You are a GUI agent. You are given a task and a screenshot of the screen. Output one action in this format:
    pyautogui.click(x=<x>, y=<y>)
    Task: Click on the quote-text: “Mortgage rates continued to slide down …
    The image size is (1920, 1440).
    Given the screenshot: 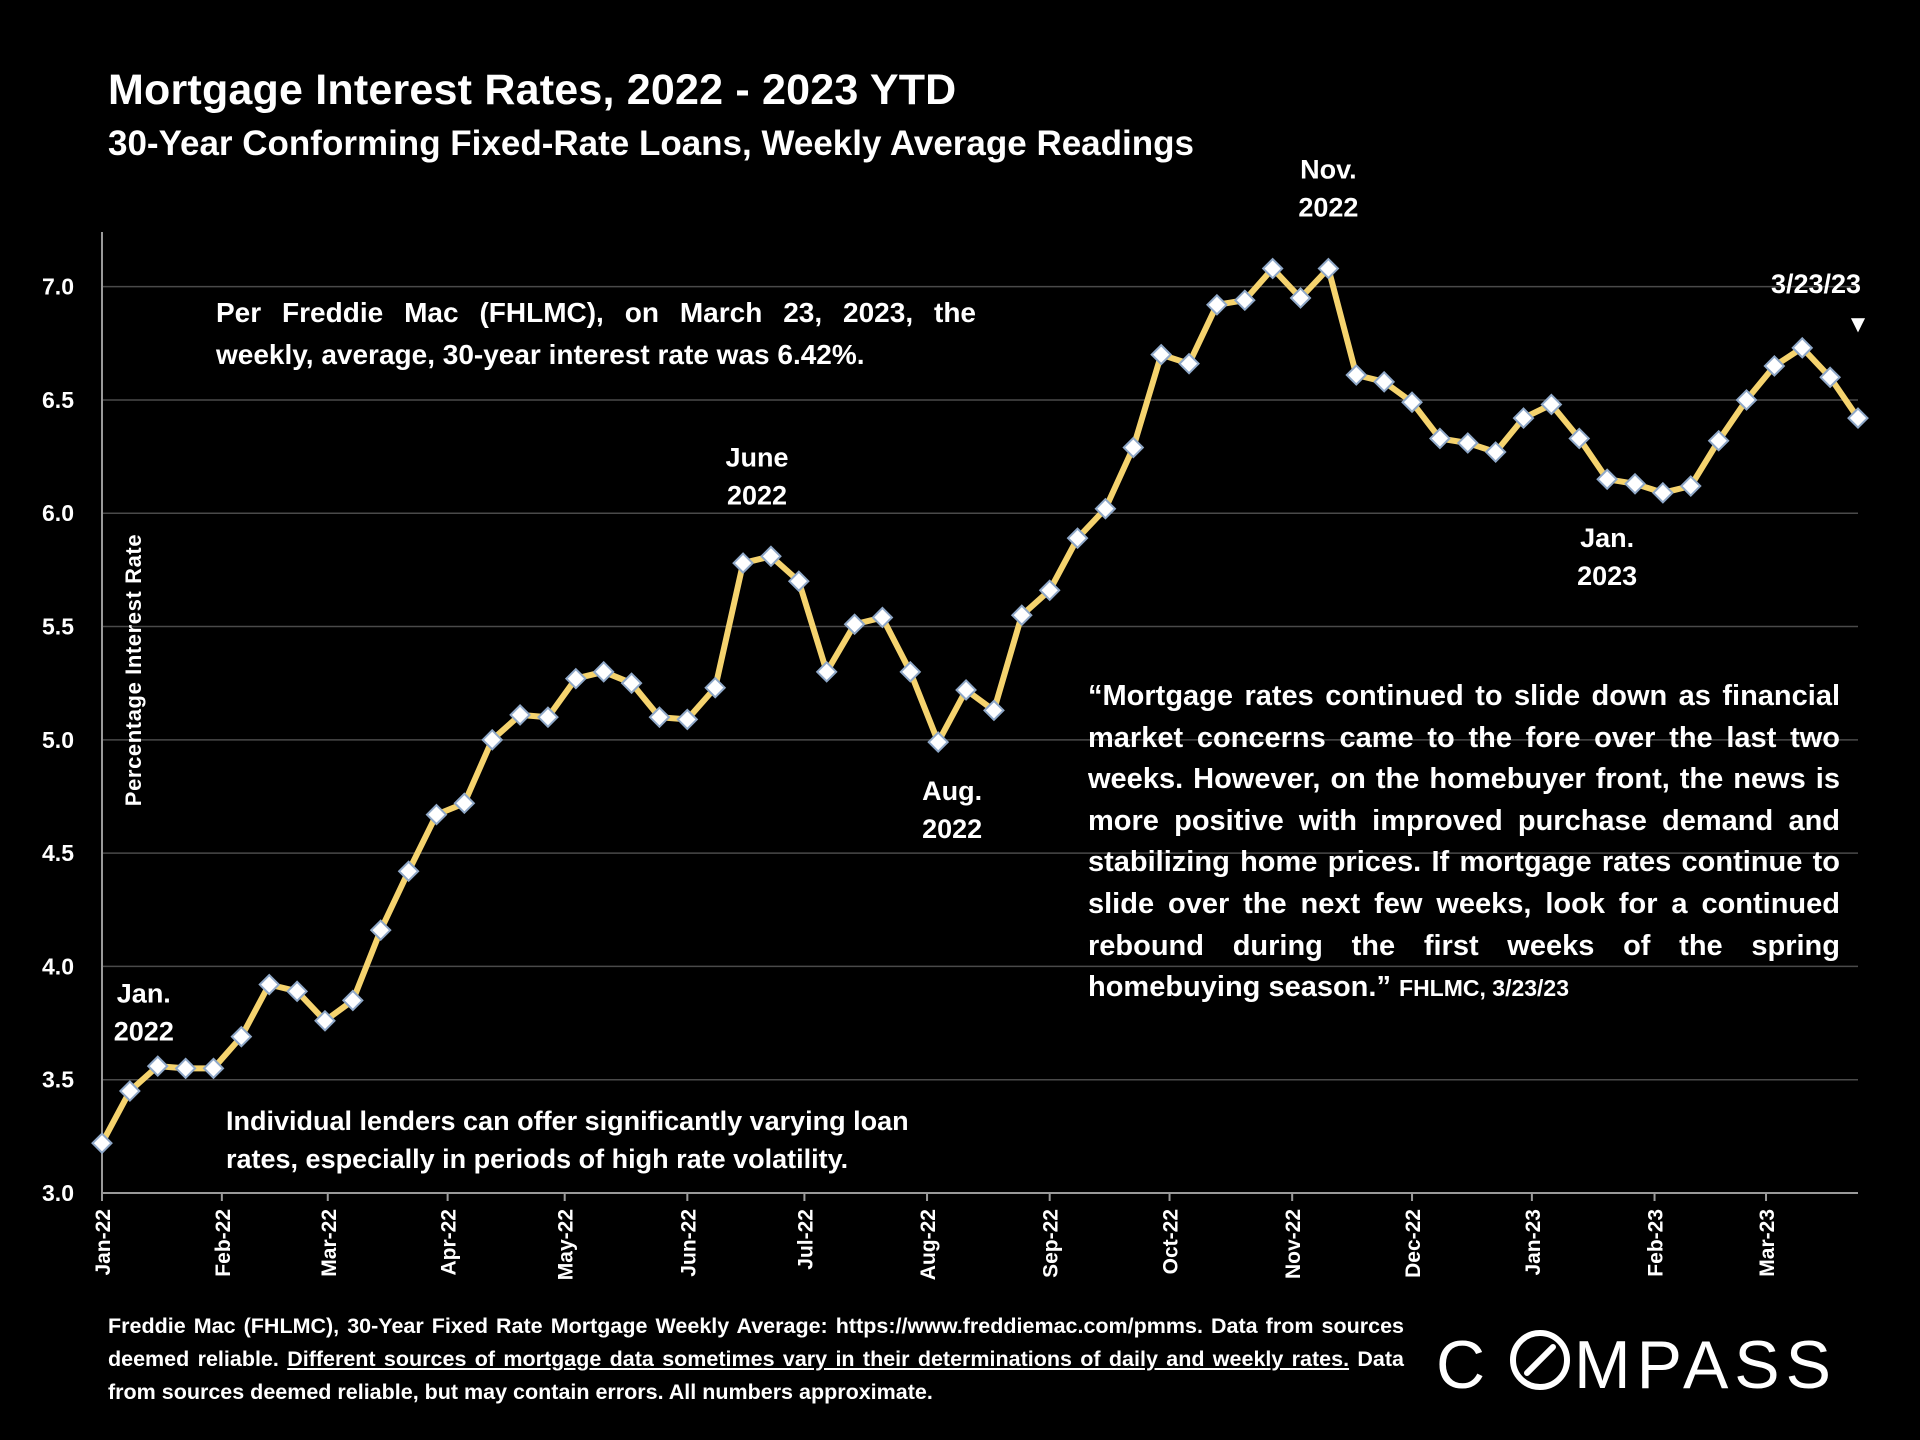 What is the action you would take?
    pyautogui.click(x=1464, y=842)
    